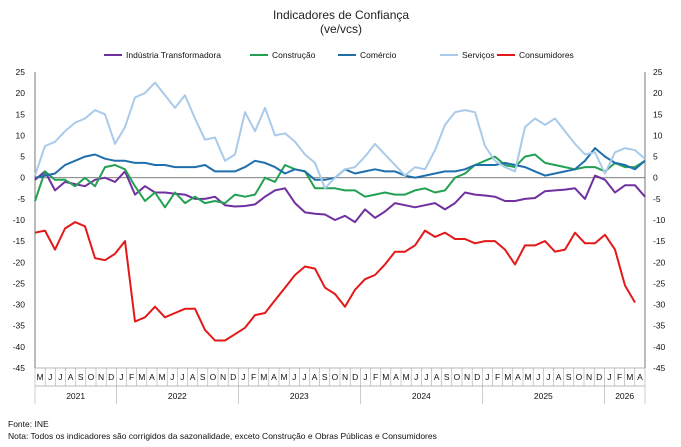  What do you see at coordinates (546, 55) in the screenshot?
I see `legend-label: Consumidores` at bounding box center [546, 55].